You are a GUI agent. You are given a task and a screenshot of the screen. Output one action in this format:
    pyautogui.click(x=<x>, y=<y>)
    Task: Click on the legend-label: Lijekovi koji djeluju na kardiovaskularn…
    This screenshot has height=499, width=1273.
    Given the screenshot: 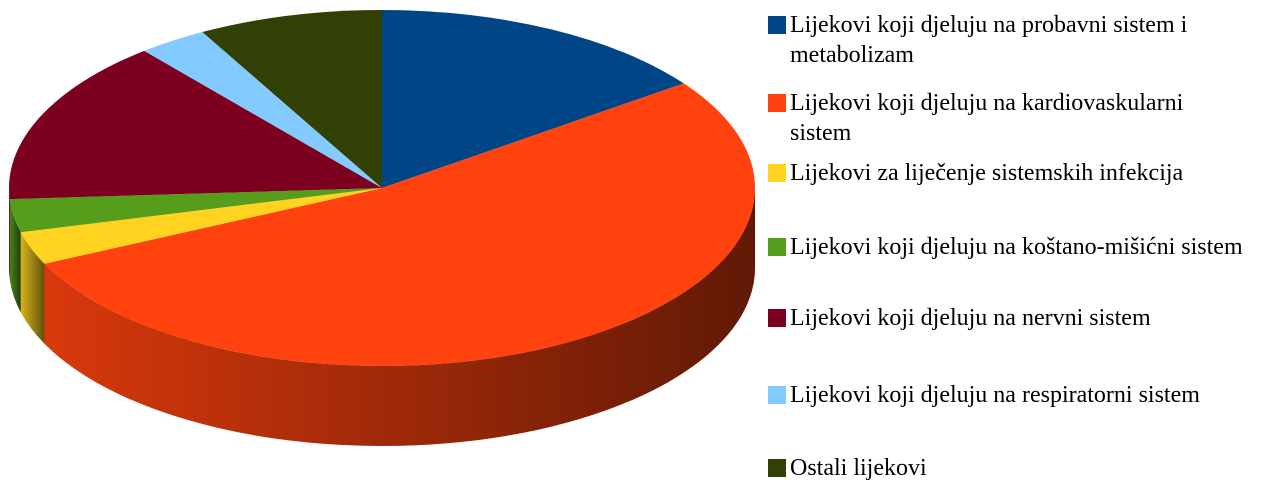 What is the action you would take?
    pyautogui.click(x=987, y=118)
    